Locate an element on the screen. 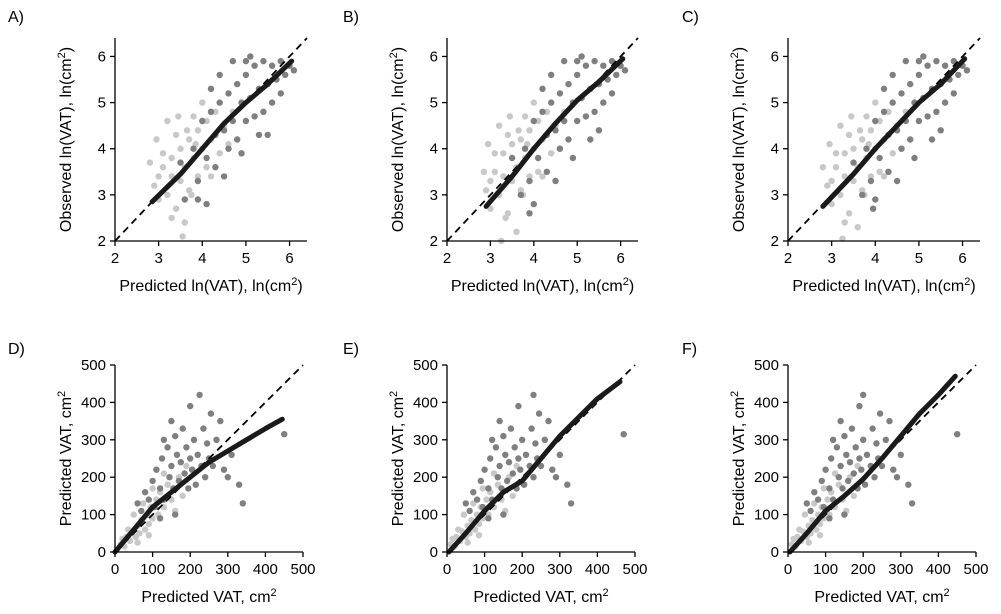 Image resolution: width=1001 pixels, height=614 pixels. panel-label: D) is located at coordinates (16, 349).